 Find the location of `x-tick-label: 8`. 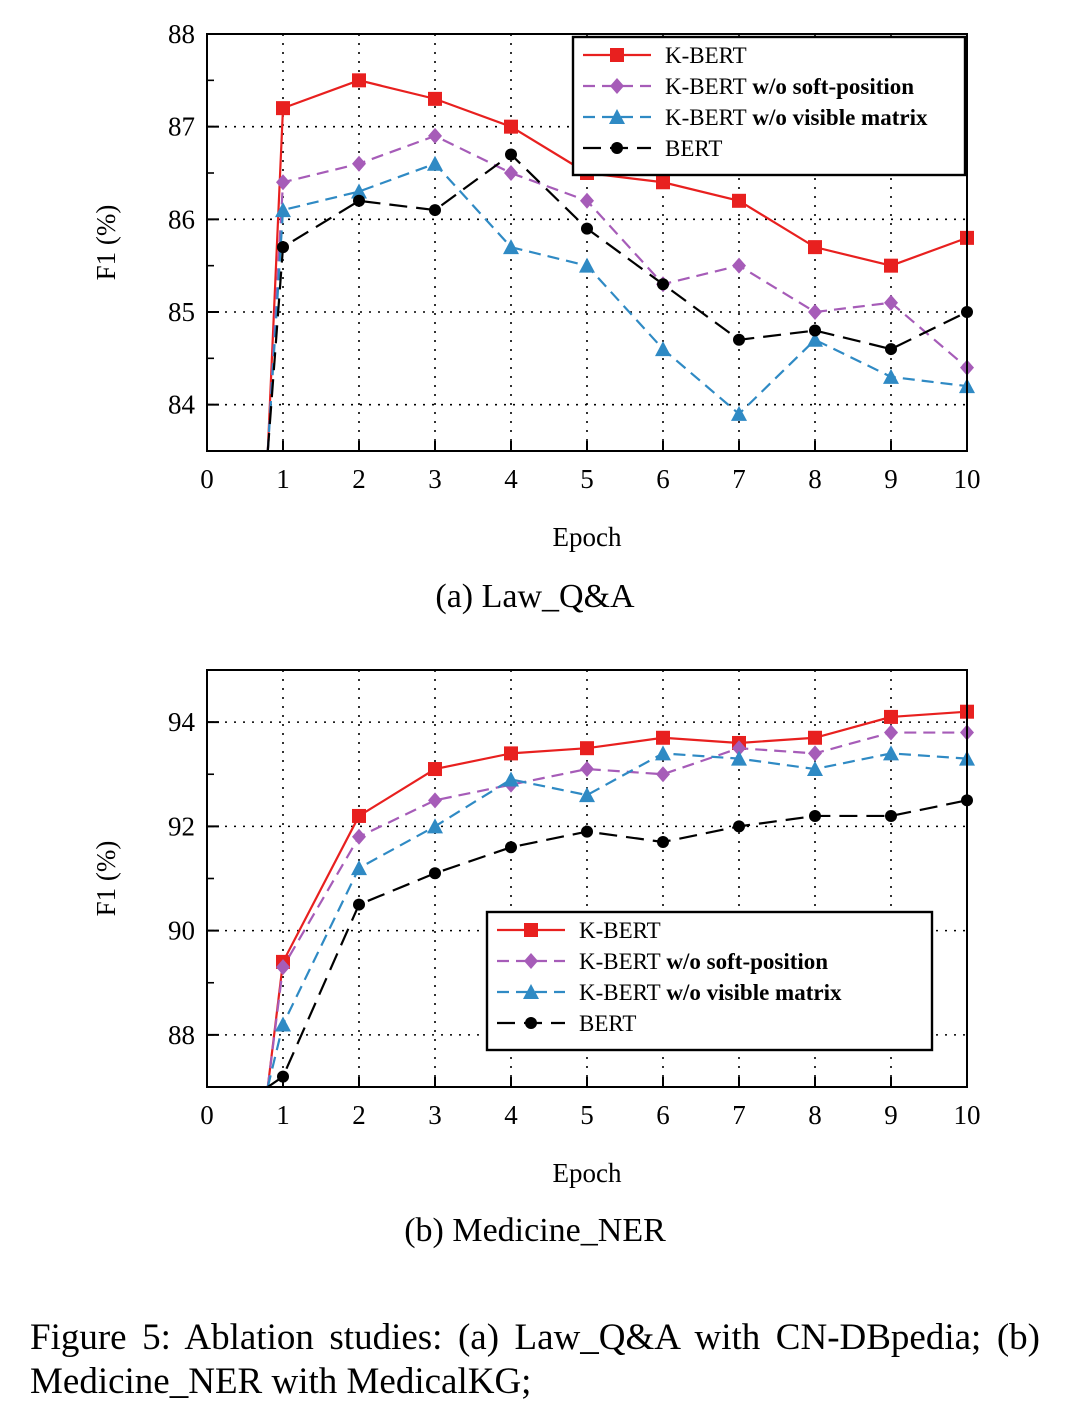

x-tick-label: 8 is located at coordinates (815, 1115).